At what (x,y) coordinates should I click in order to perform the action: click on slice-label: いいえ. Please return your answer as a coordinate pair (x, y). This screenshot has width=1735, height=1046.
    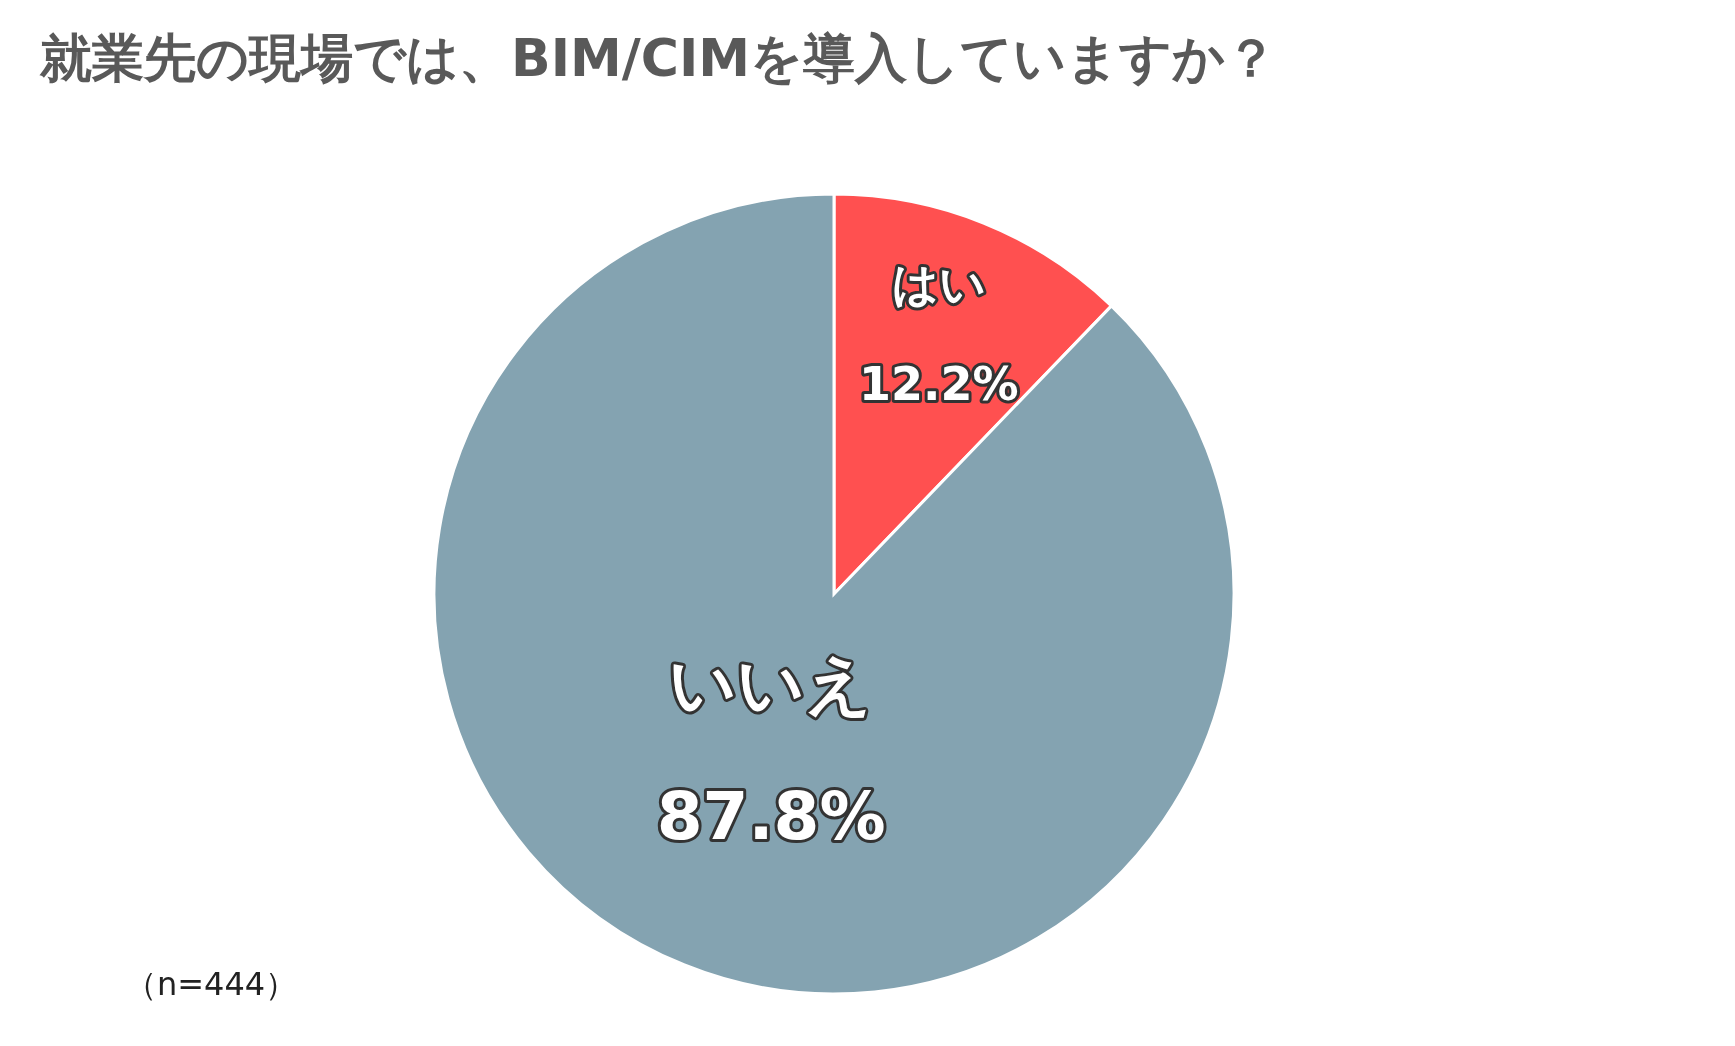
    Looking at the image, I should click on (771, 684).